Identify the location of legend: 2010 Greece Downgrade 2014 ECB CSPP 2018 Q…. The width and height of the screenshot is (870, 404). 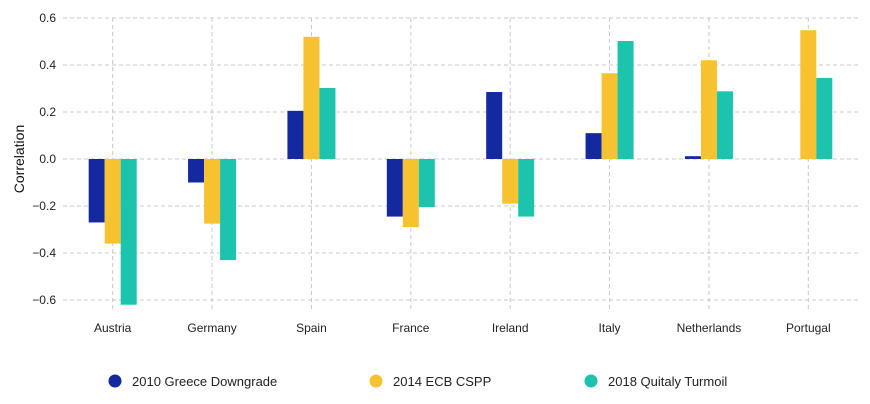
(417, 381).